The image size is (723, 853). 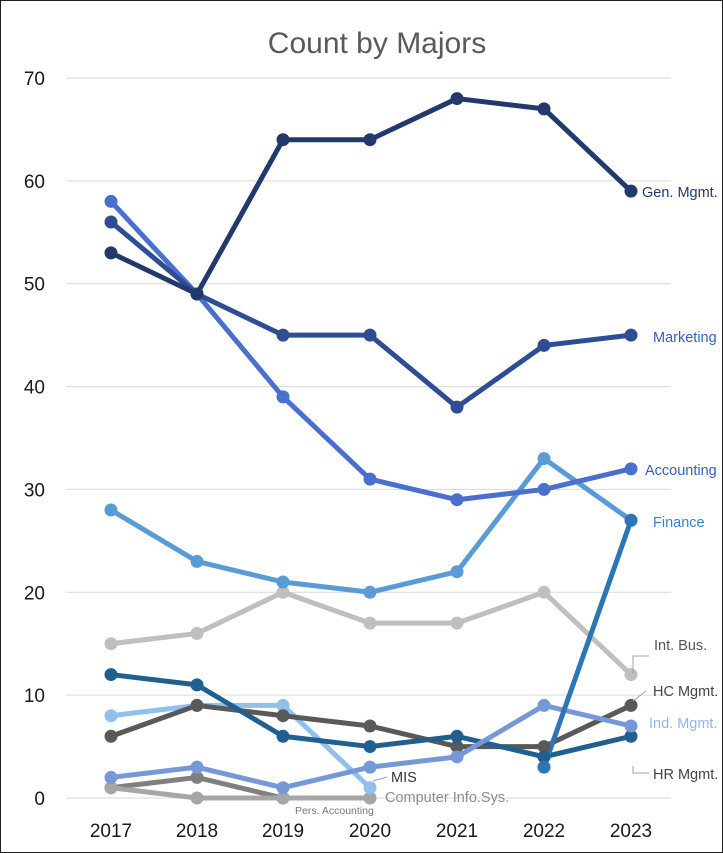 I want to click on y-tick-label: 20, so click(x=34, y=593).